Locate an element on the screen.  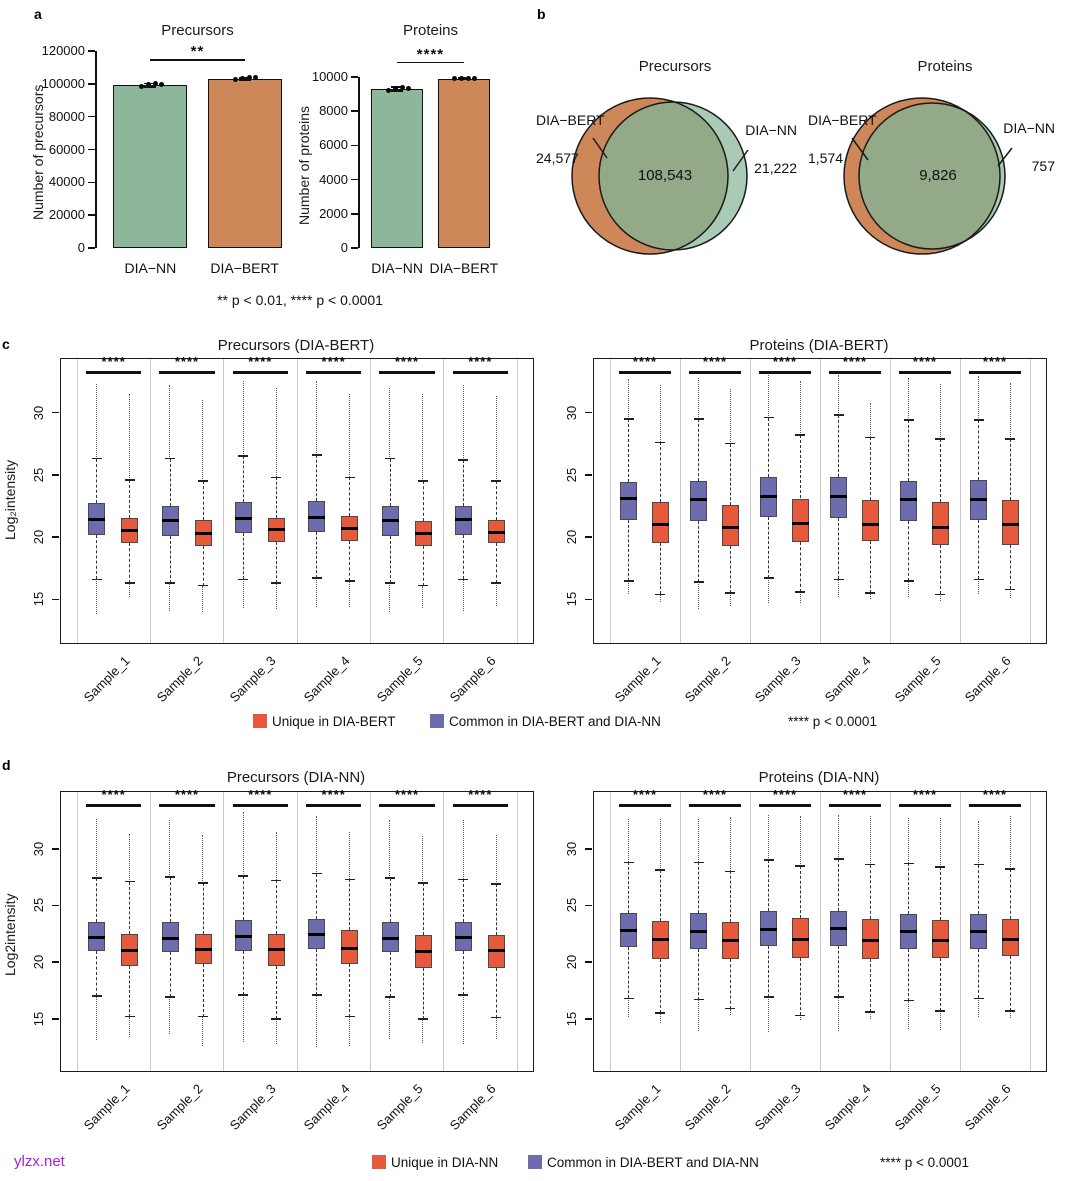
y-tick-label: 6000 is located at coordinates (333, 145).